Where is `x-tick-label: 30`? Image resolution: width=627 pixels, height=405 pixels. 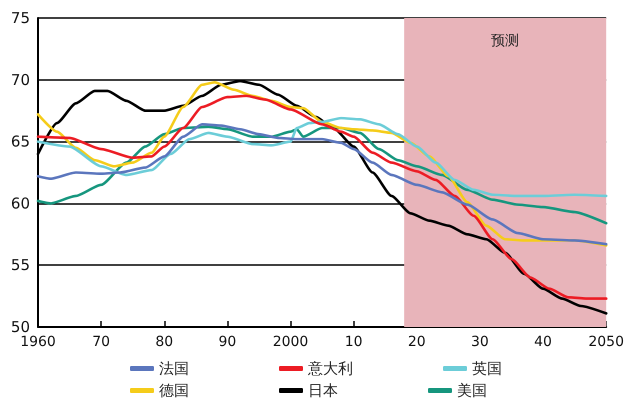
x-tick-label: 30 is located at coordinates (480, 342).